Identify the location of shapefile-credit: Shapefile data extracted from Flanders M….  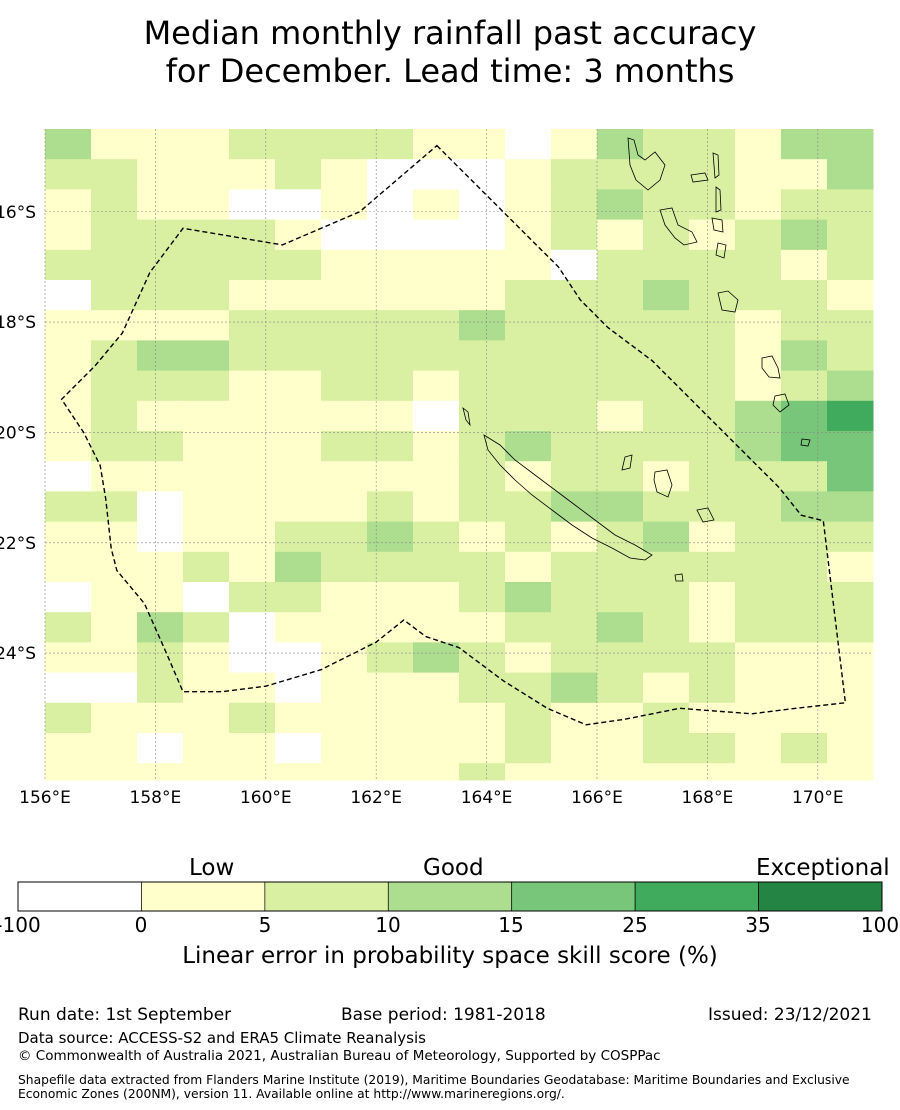
(434, 1087).